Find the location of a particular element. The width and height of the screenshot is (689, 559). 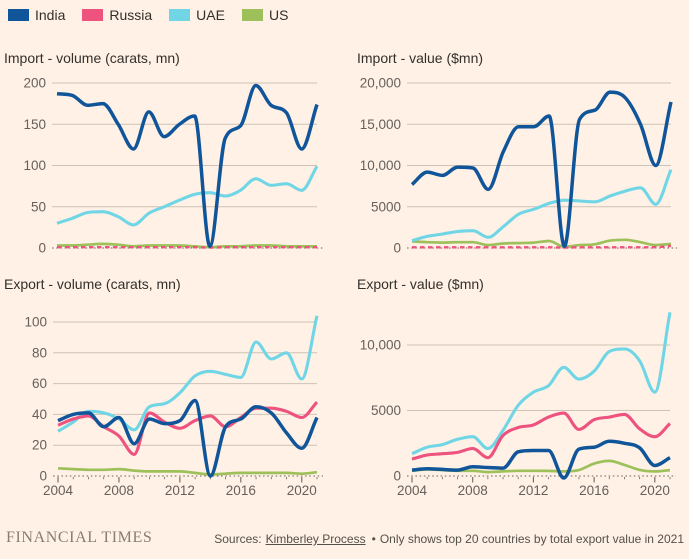

legend-item-india: India is located at coordinates (36, 15).